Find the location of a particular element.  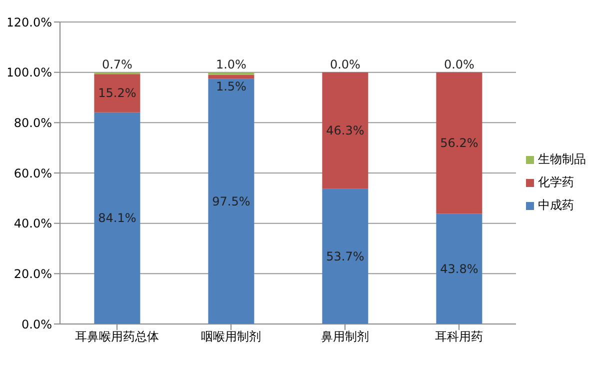

legend-label: 中成药 is located at coordinates (556, 205).